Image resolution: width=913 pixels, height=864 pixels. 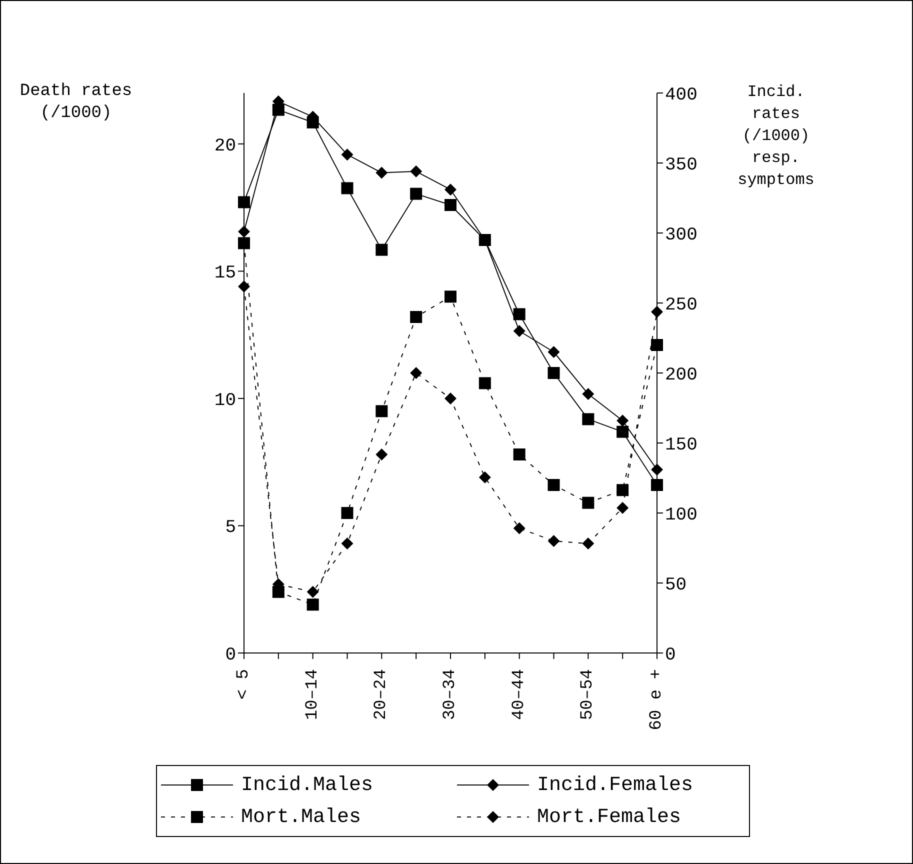 What do you see at coordinates (225, 146) in the screenshot?
I see `y-tick-label: 20` at bounding box center [225, 146].